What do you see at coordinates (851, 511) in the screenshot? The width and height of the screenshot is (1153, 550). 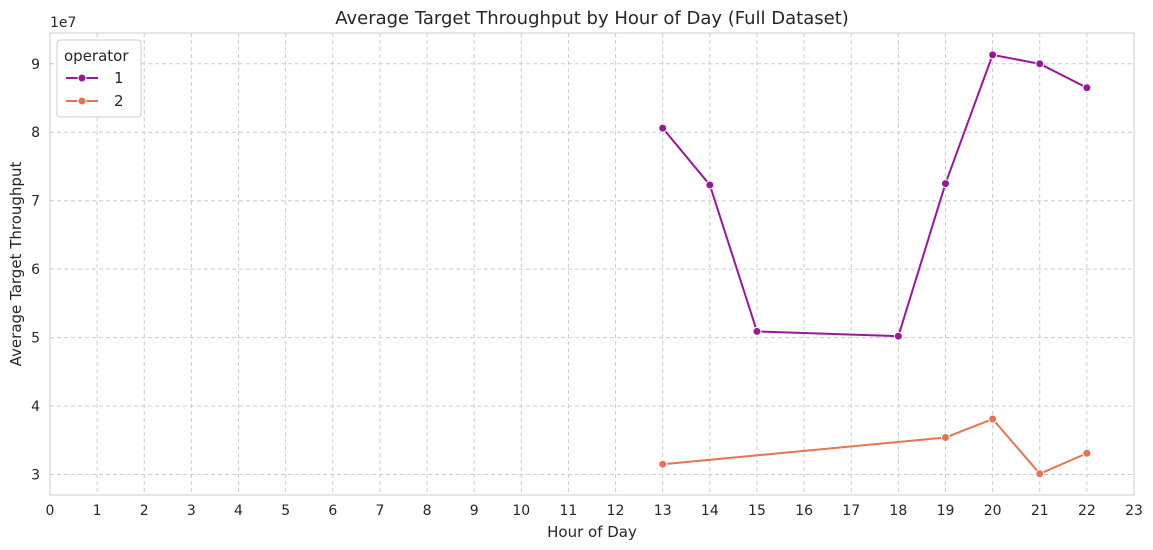 I see `x-tick-label: 17` at bounding box center [851, 511].